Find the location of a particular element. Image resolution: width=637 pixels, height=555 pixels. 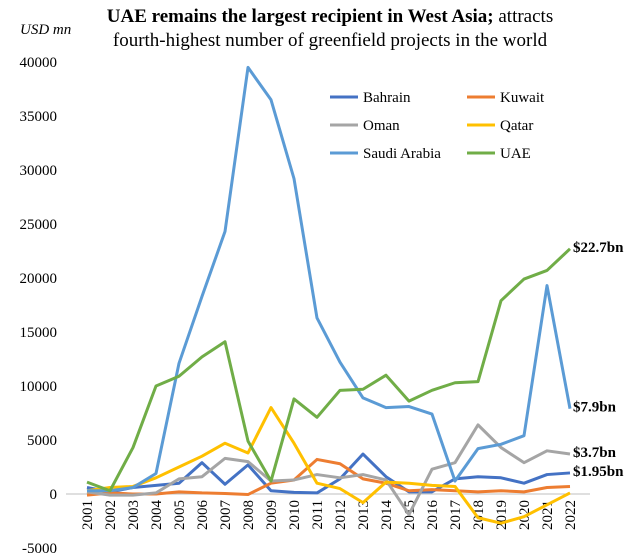

legend-label: Saudi Arabia is located at coordinates (402, 154).